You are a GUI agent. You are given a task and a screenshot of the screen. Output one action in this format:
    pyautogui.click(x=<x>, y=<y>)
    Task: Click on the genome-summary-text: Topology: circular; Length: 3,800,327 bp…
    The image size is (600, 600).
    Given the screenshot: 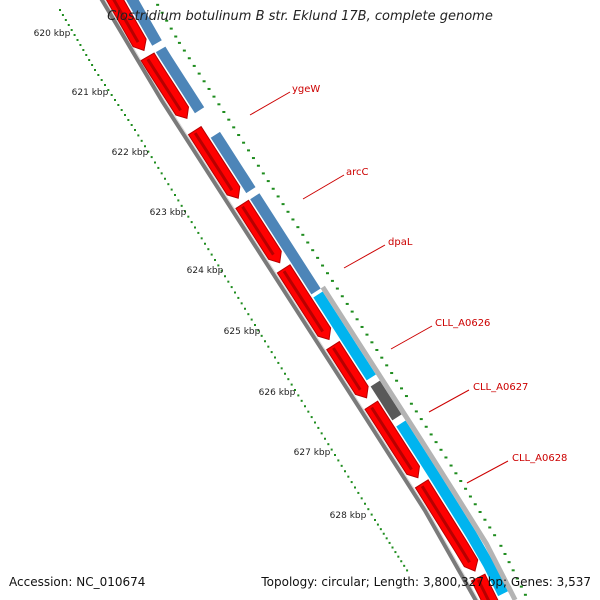 What is the action you would take?
    pyautogui.click(x=426, y=582)
    